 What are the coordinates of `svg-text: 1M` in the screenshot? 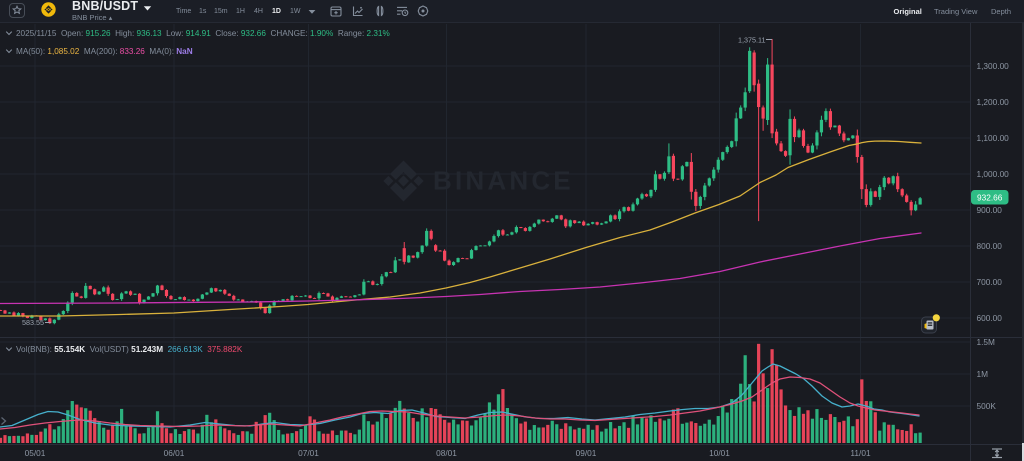 It's located at (983, 374).